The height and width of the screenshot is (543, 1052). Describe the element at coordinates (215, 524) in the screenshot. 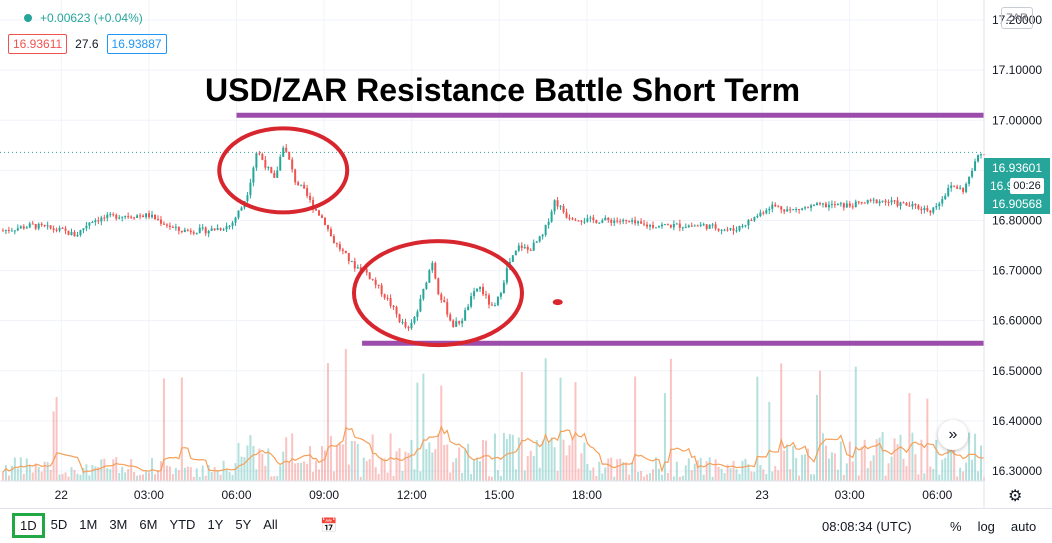

I see `range-1y: 1Y` at that location.